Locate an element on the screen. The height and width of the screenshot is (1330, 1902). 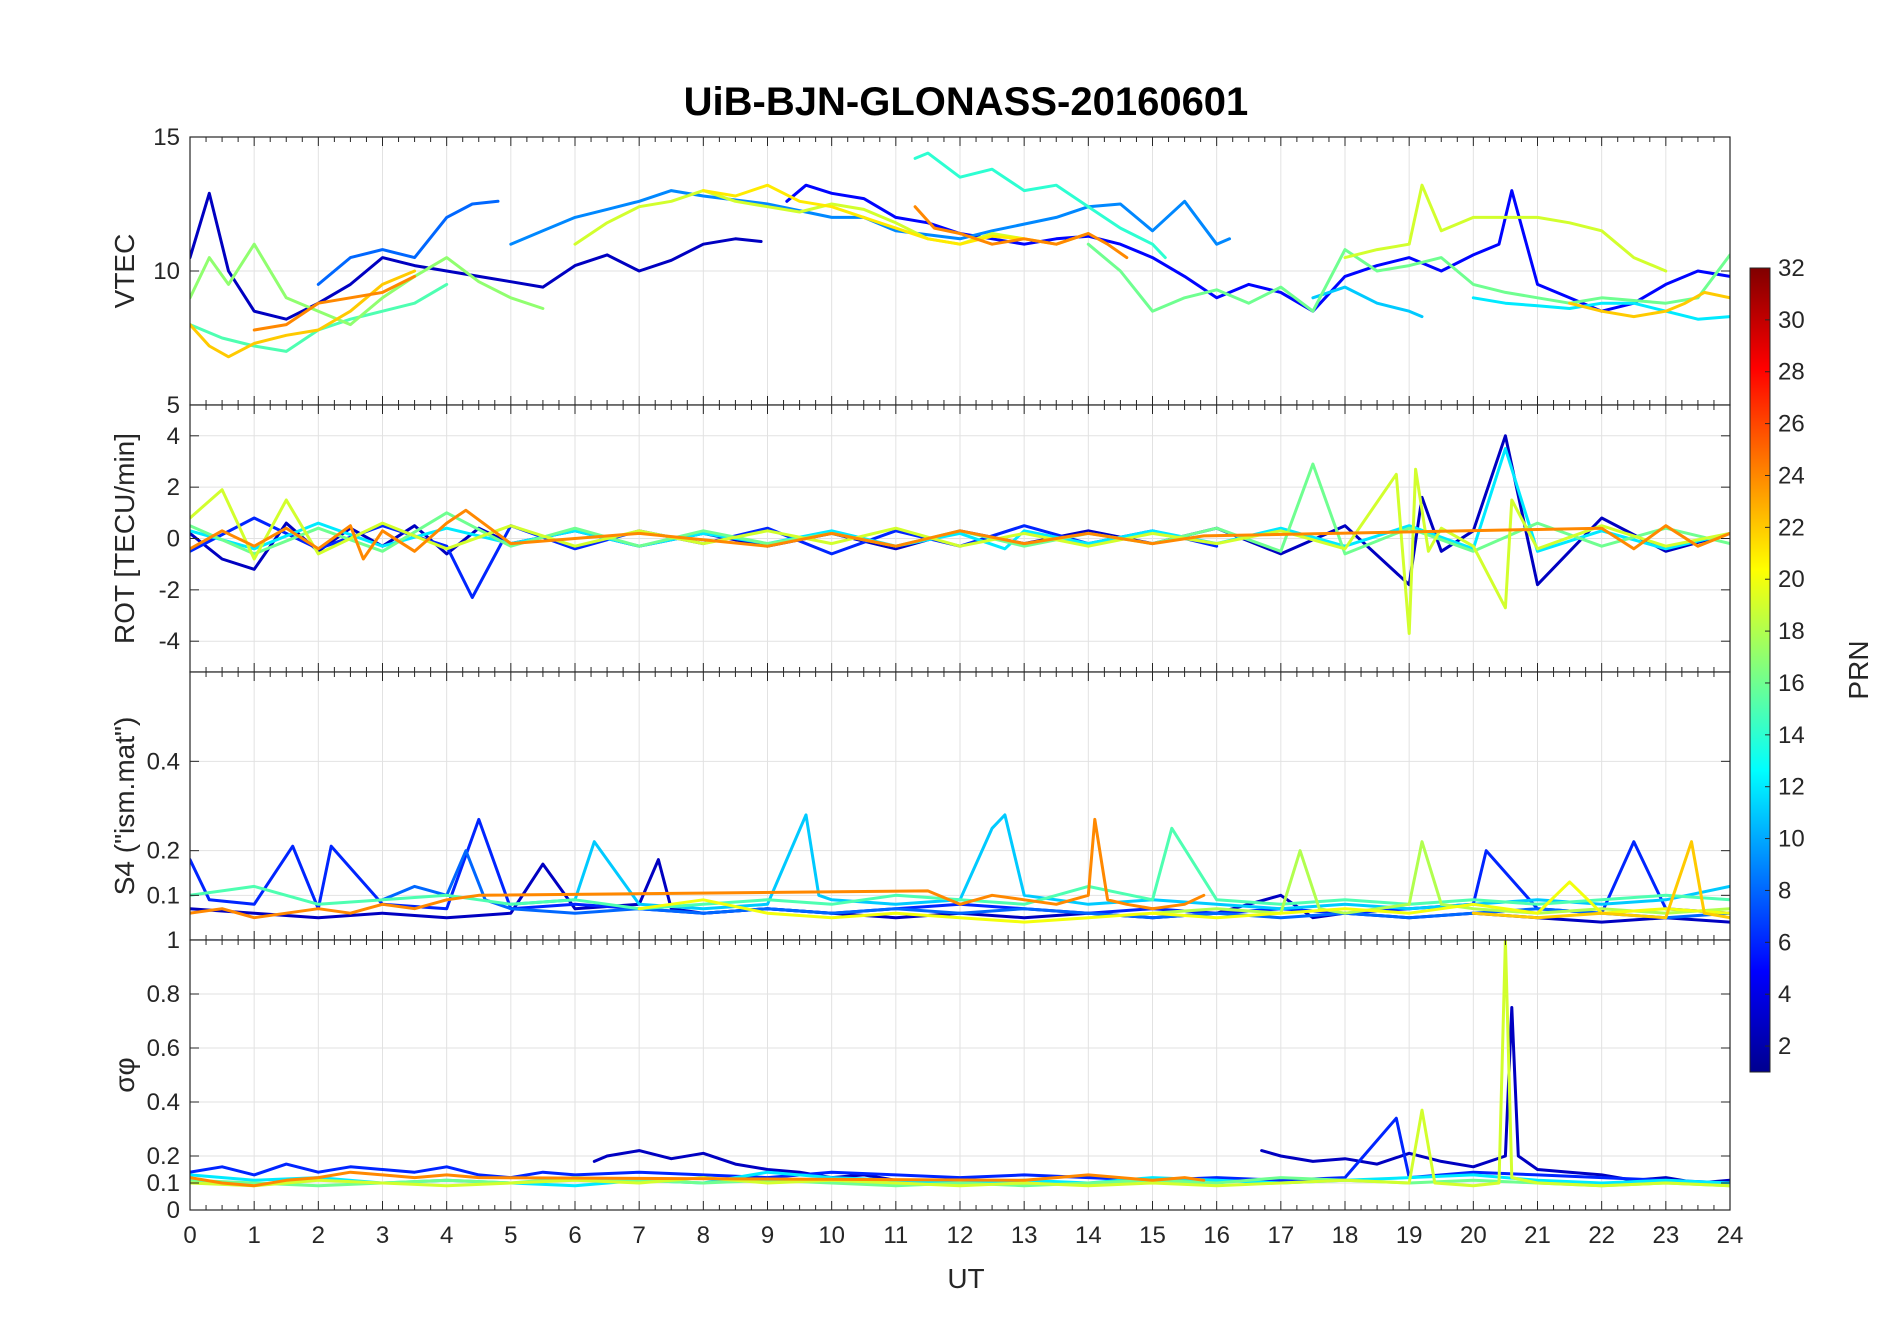
colorbar-gradient is located at coordinates (1760, 670).